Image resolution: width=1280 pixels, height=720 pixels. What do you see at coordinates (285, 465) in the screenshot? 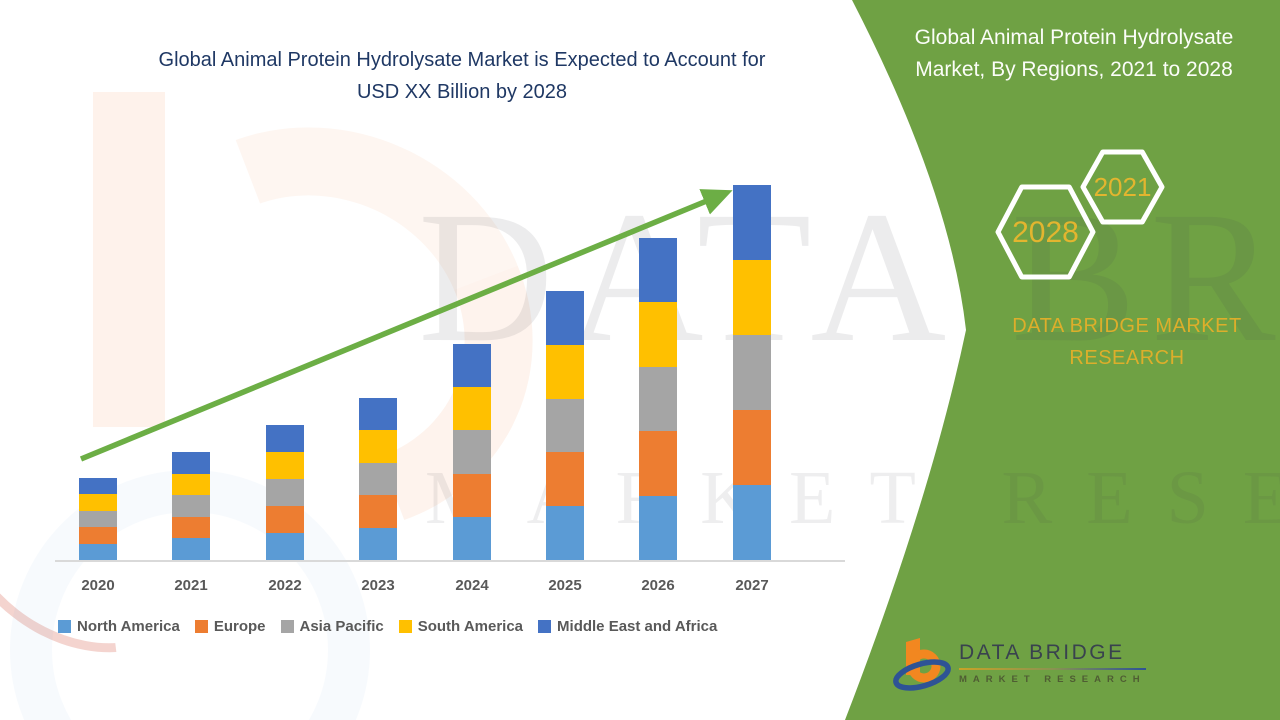
I see `bar-segment-2022-south-america` at bounding box center [285, 465].